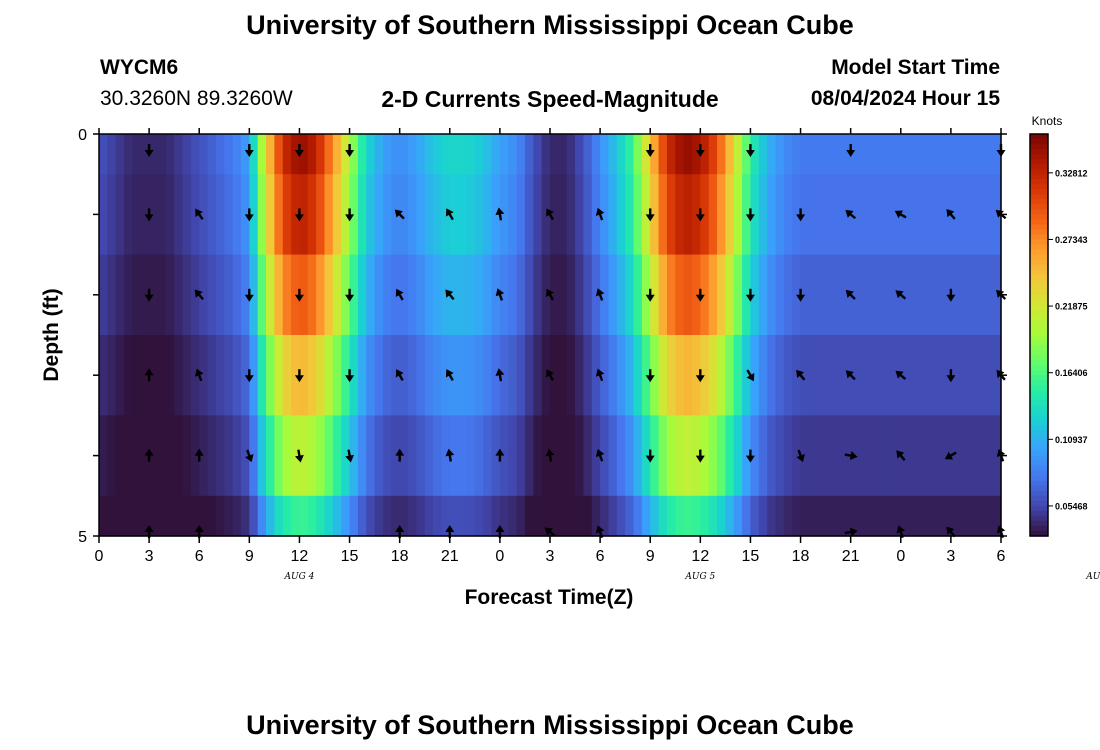 This screenshot has height=750, width=1100. I want to click on colorbar-tick-label: 0.21875, so click(1071, 307).